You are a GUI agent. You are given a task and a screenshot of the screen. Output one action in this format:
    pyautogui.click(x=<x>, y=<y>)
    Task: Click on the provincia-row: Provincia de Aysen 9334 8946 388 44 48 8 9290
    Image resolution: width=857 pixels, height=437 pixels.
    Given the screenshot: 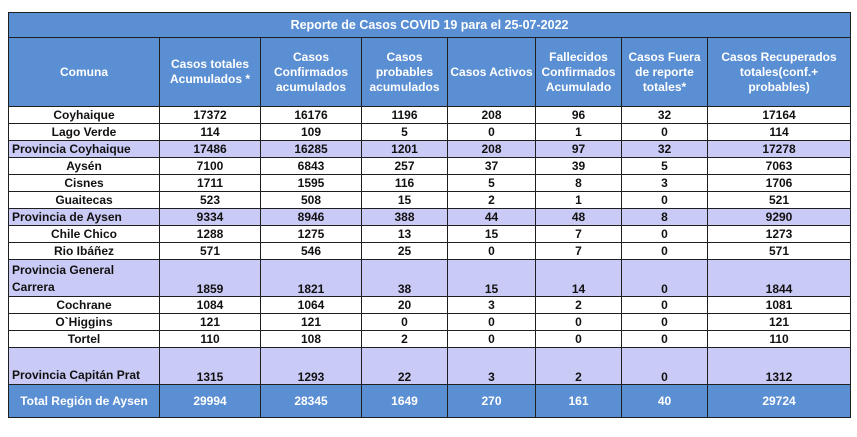 What is the action you would take?
    pyautogui.click(x=430, y=217)
    